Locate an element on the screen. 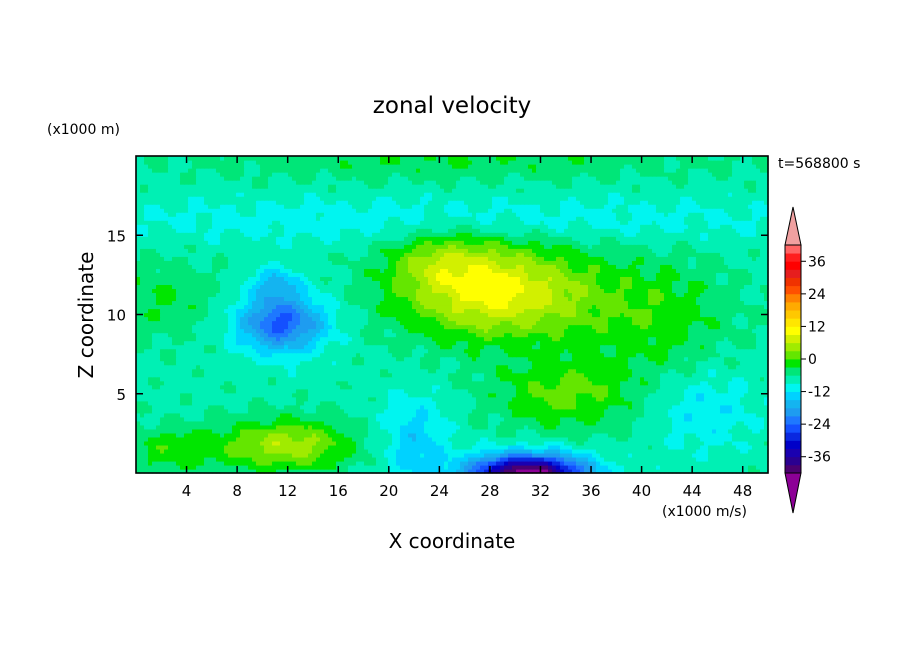 The width and height of the screenshot is (904, 654). chart-title: zonal velocity is located at coordinates (452, 106).